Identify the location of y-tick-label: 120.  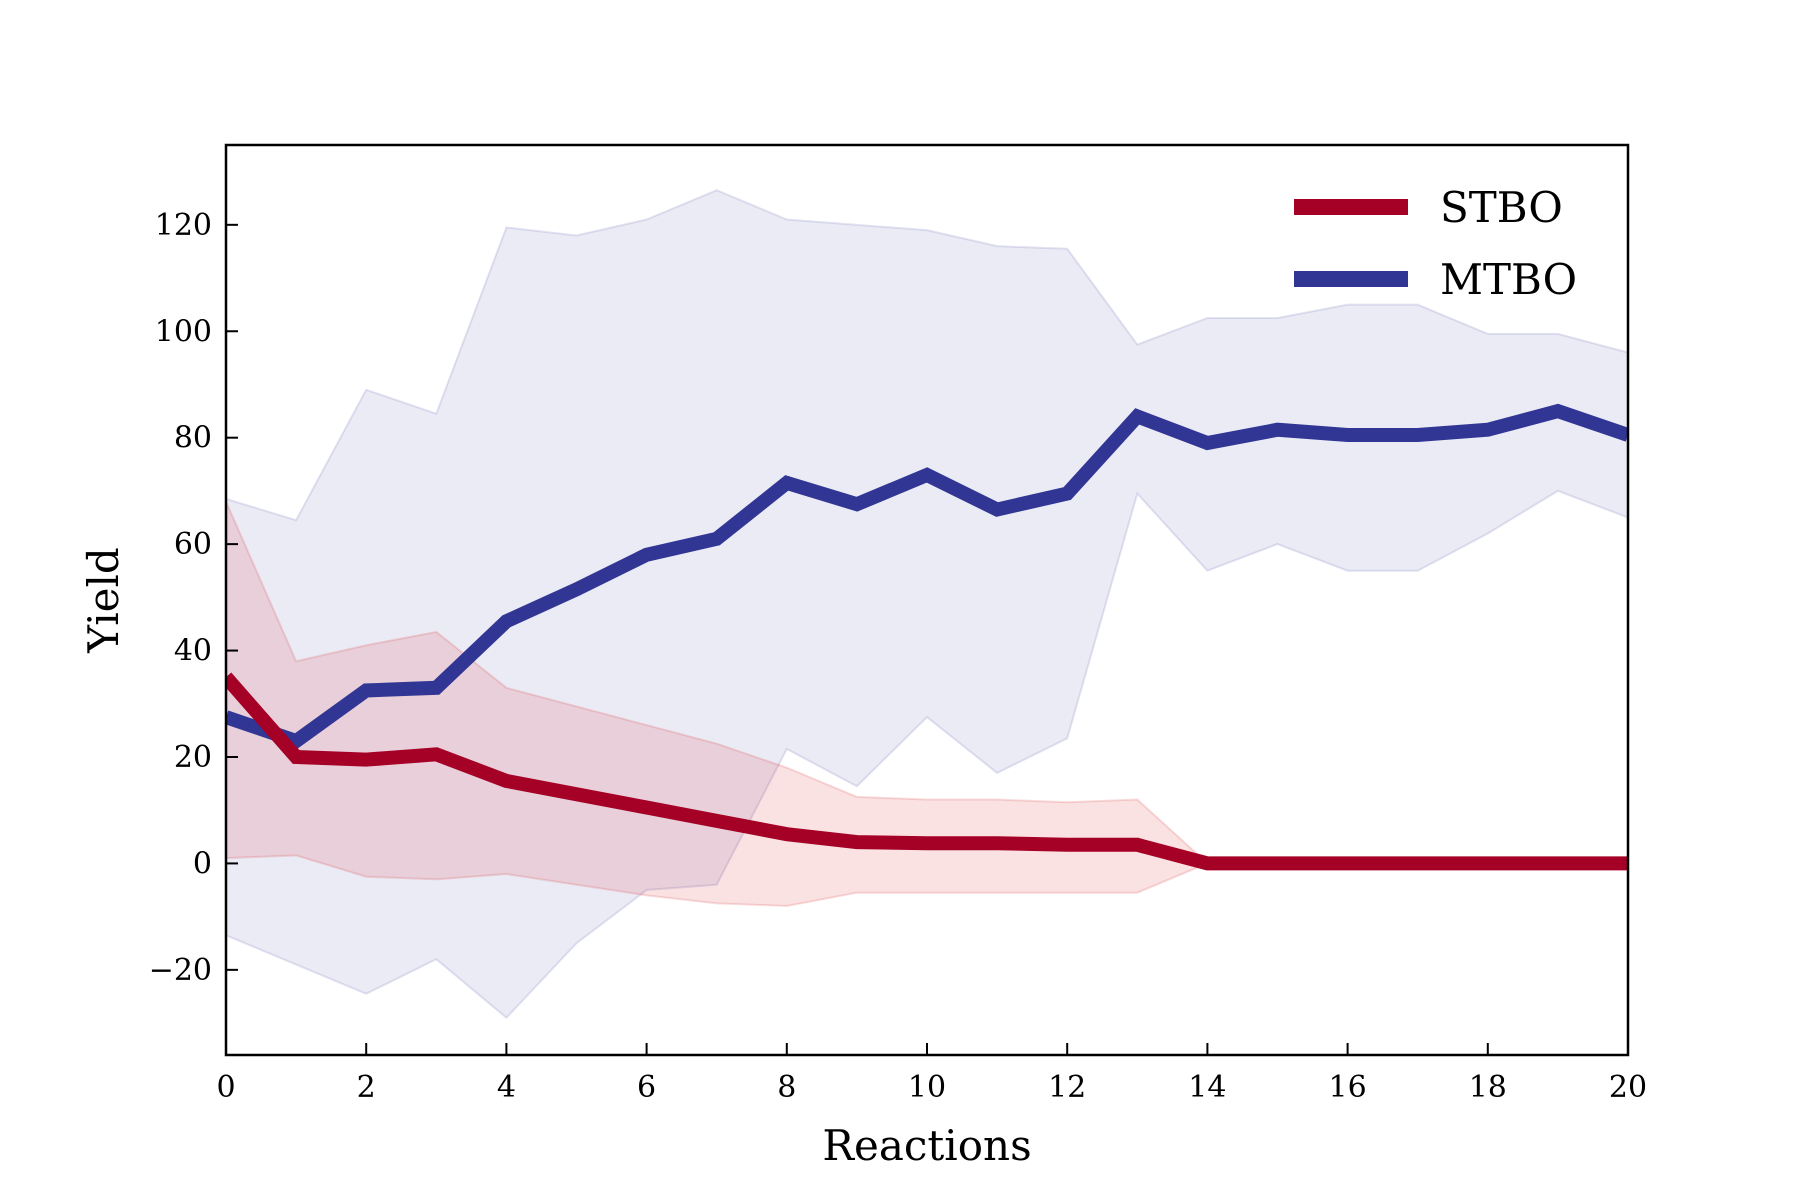
(183, 225).